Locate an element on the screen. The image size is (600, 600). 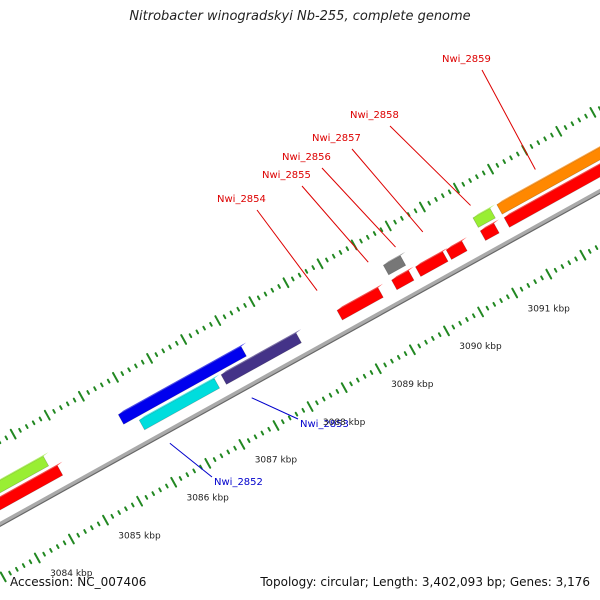
tick-label: 3086 kbp is located at coordinates (207, 499).